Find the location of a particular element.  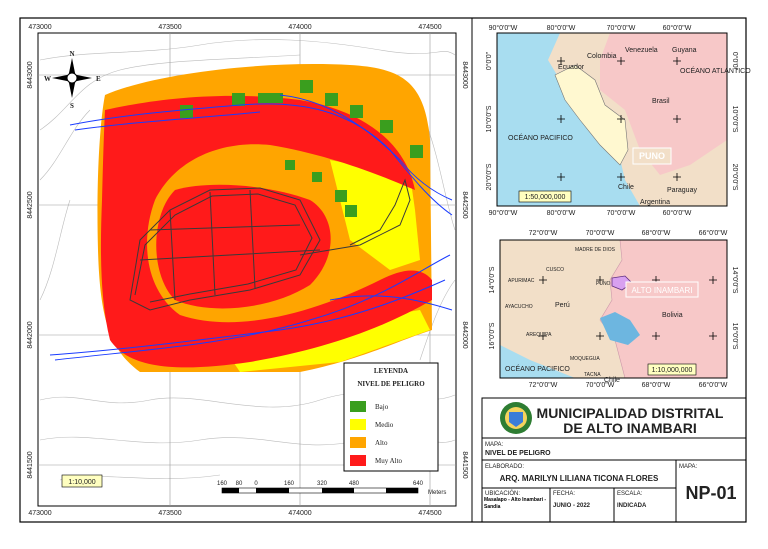

lon-tick: 60°0'0"W is located at coordinates (677, 28).